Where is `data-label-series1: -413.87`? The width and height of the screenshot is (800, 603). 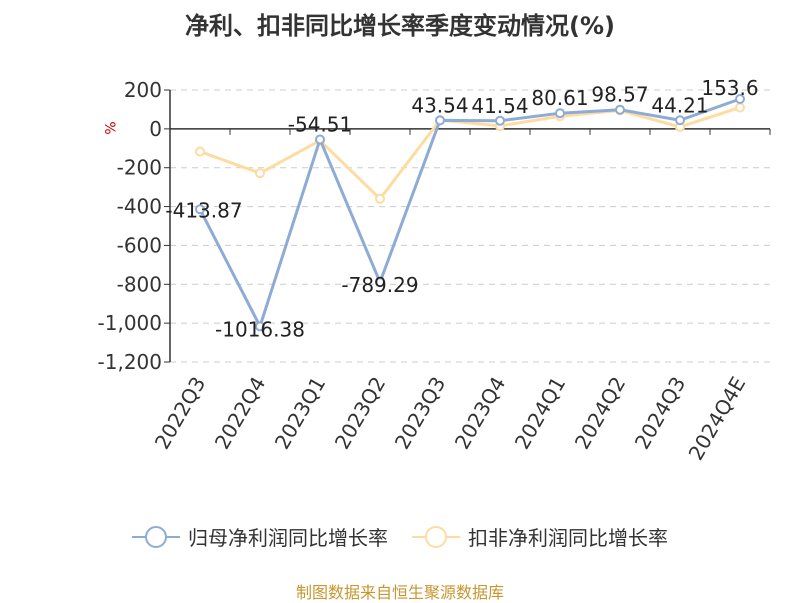
data-label-series1: -413.87 is located at coordinates (203, 210).